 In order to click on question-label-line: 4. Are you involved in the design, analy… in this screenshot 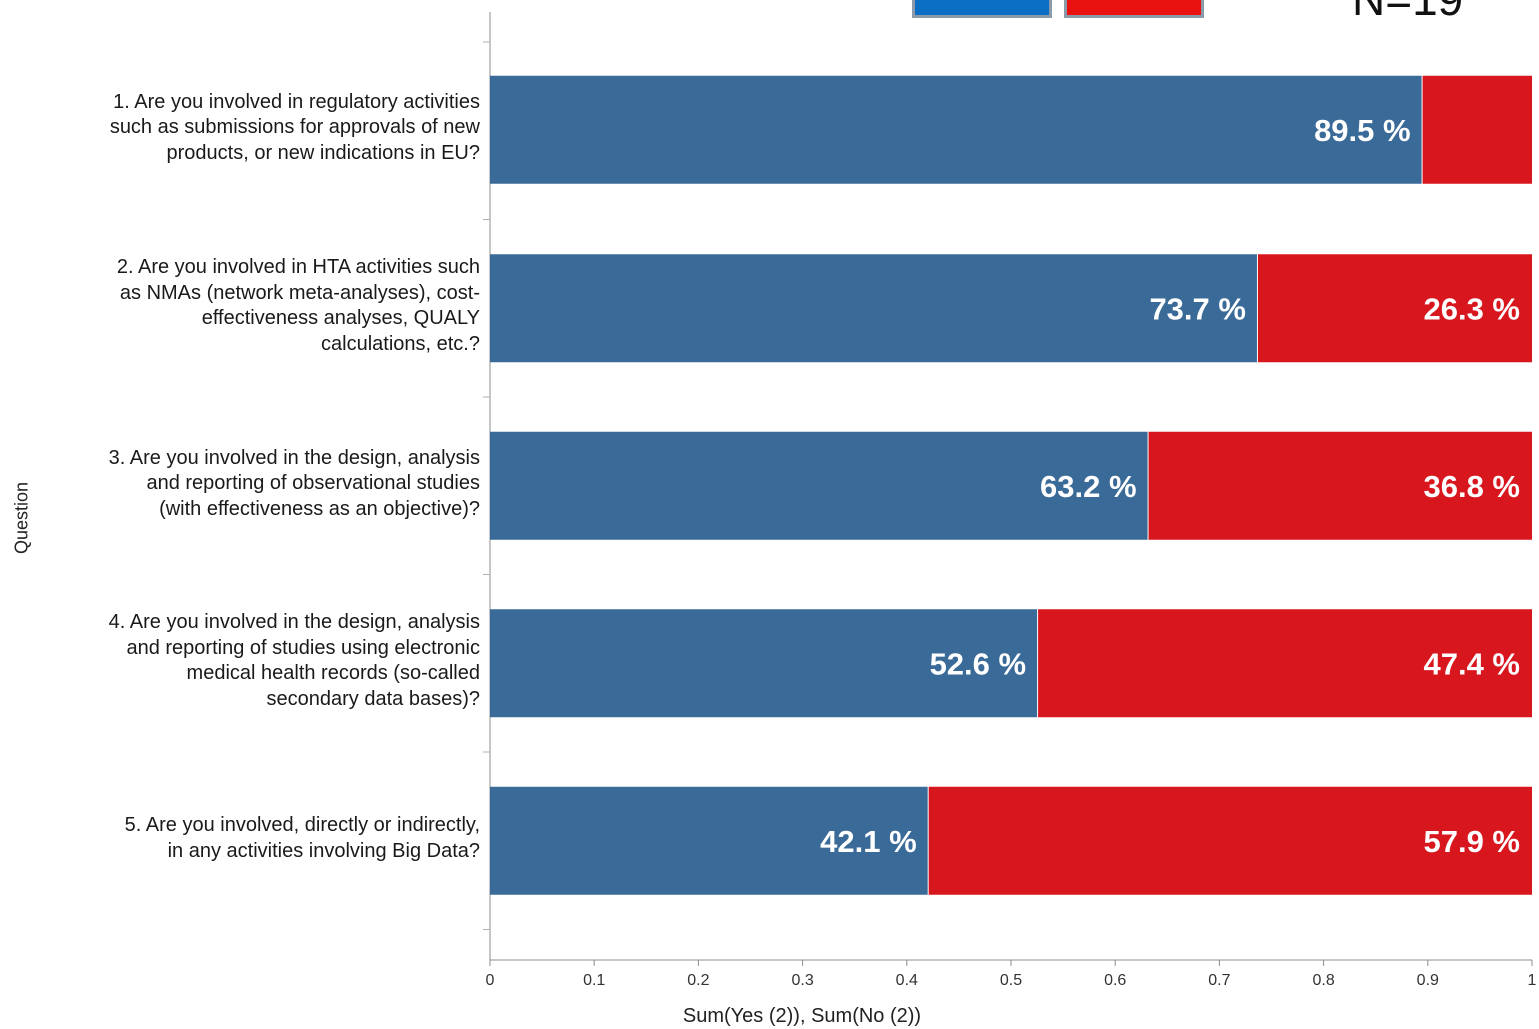, I will do `click(294, 622)`.